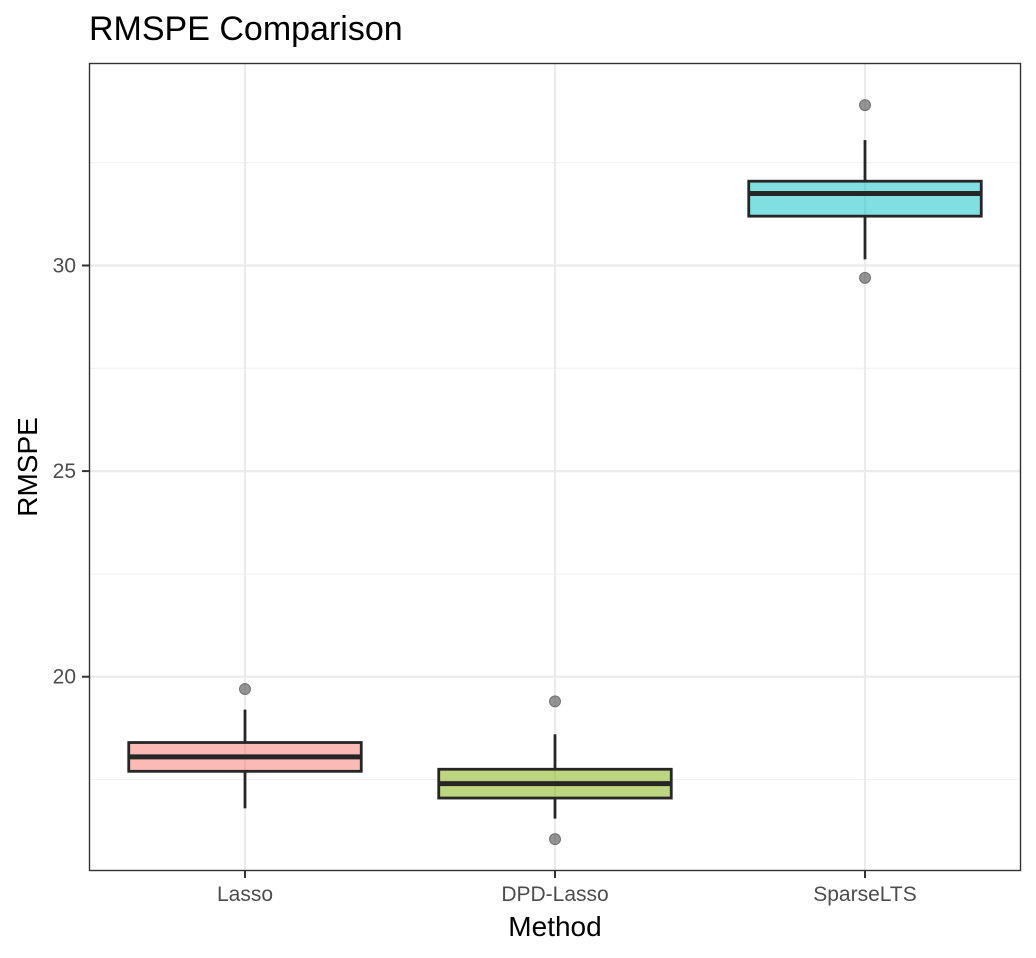 The image size is (1036, 958). I want to click on chart-title: RMSPE Comparison, so click(246, 29).